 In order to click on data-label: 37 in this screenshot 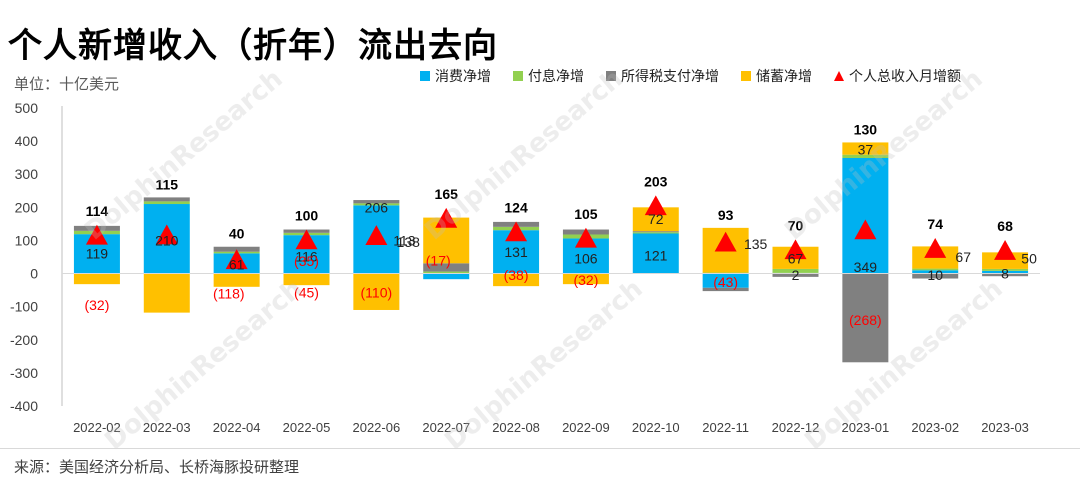, I will do `click(866, 149)`.